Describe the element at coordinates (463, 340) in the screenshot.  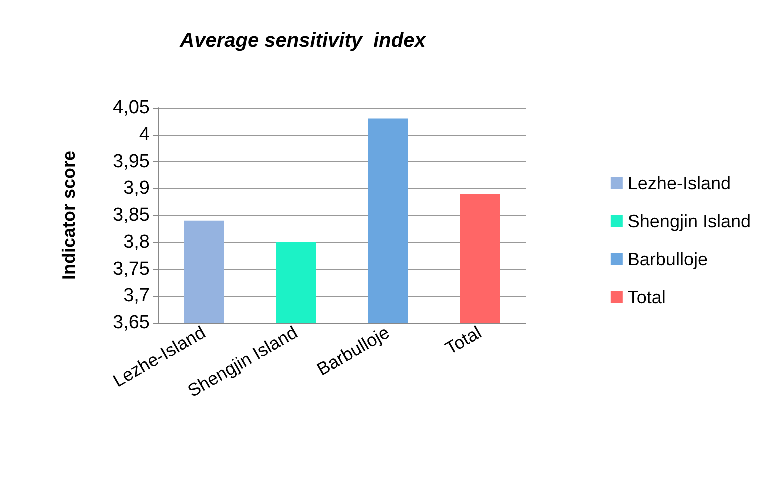
I see `x-tick-label: Total` at that location.